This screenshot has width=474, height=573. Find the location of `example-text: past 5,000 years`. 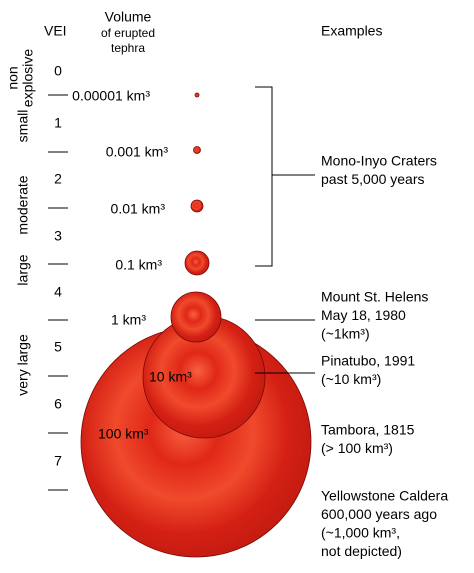

example-text: past 5,000 years is located at coordinates (373, 179).